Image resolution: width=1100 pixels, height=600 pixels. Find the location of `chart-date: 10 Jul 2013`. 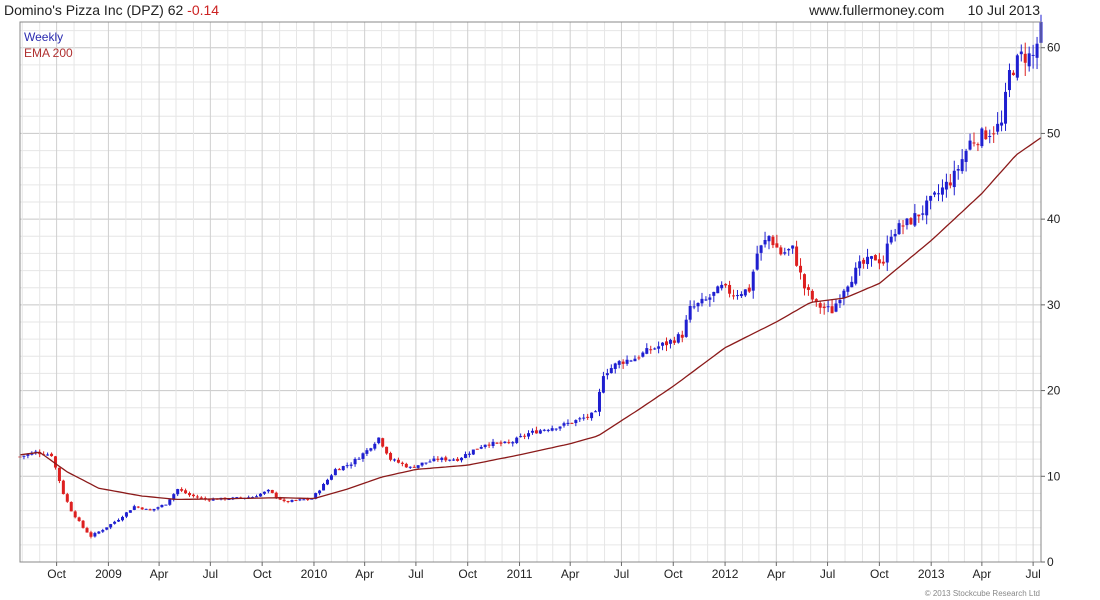

chart-date: 10 Jul 2013 is located at coordinates (1003, 10).